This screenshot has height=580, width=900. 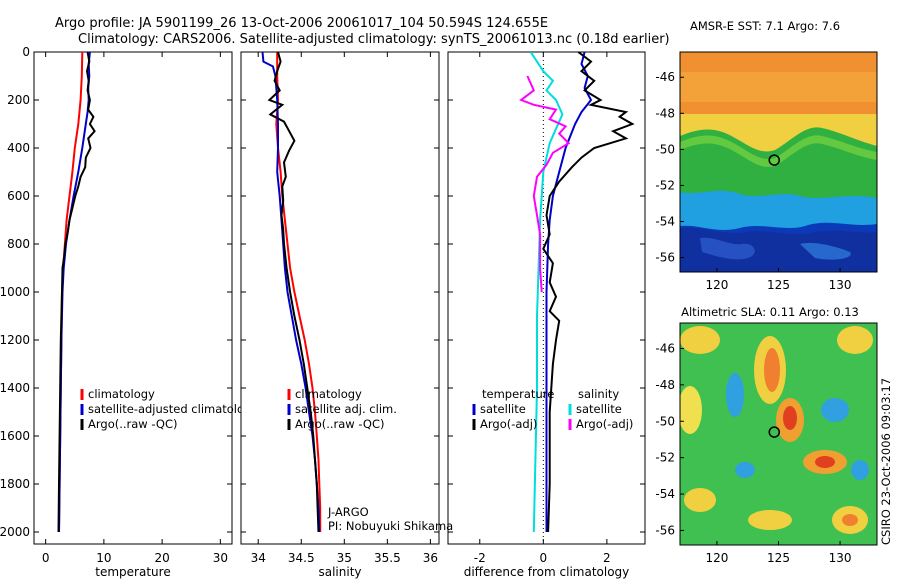 I want to click on sla-heatmap, so click(x=778, y=434).